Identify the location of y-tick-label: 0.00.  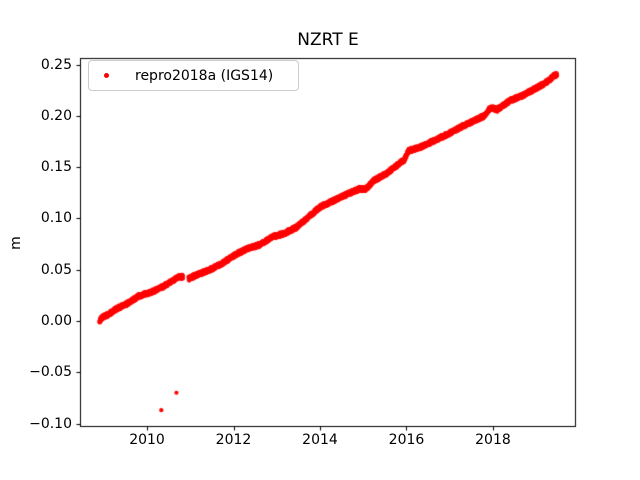
(56, 320).